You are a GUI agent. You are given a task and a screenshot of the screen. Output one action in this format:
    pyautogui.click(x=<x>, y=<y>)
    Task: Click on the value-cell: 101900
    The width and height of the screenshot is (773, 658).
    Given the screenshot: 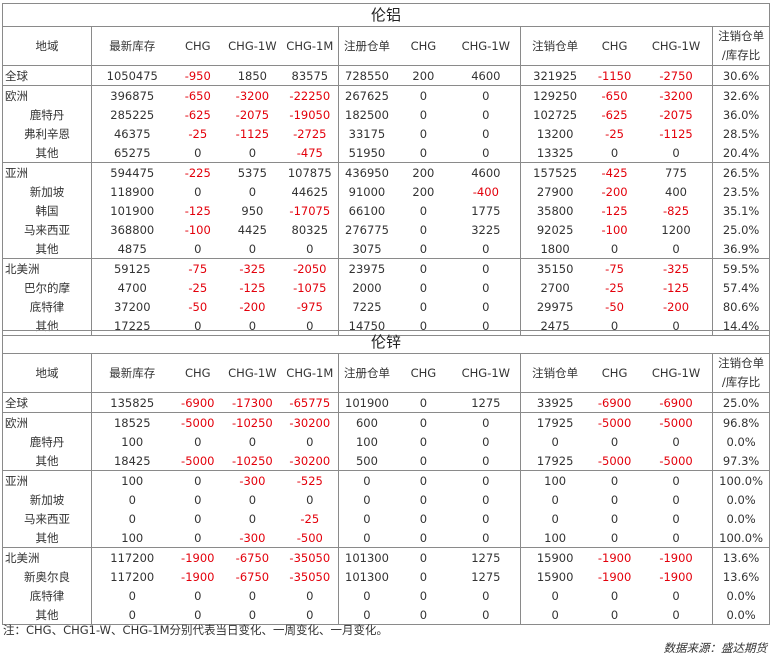 What is the action you would take?
    pyautogui.click(x=132, y=210)
    